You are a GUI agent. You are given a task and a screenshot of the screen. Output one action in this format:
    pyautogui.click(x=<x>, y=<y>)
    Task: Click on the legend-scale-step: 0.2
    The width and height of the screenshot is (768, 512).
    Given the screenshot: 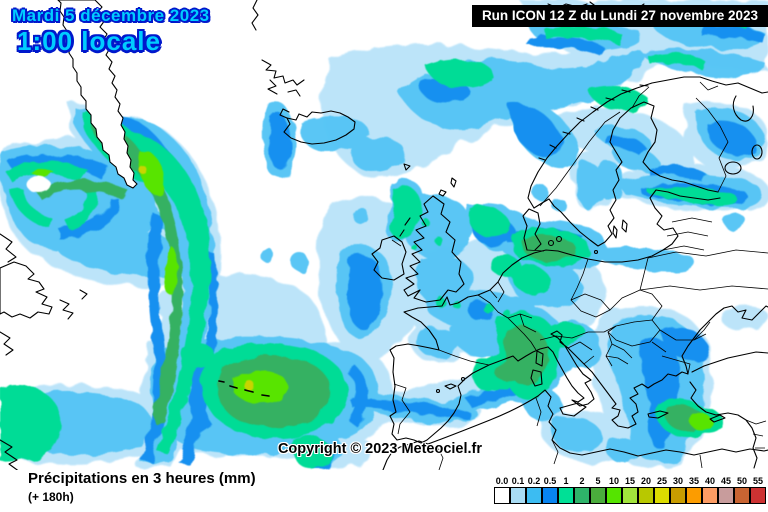 What is the action you would take?
    pyautogui.click(x=533, y=490)
    